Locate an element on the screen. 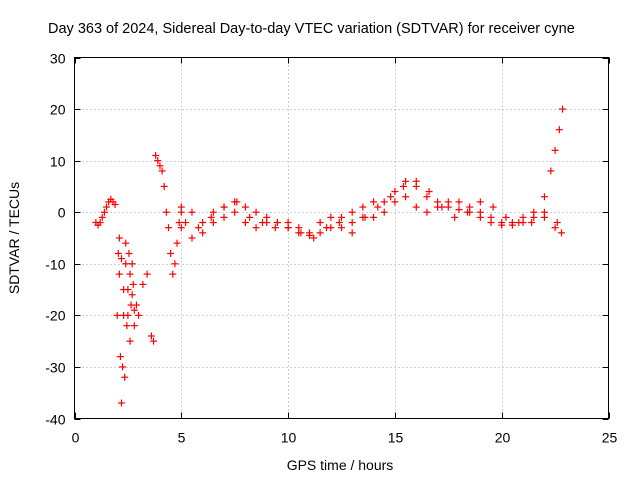 Image resolution: width=640 pixels, height=480 pixels. y-tick-label: -20 is located at coordinates (55, 316).